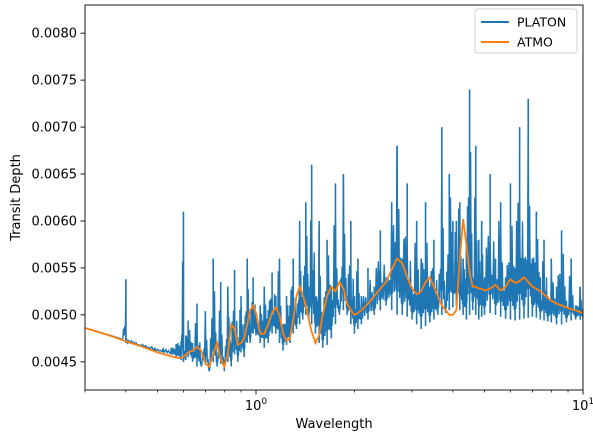  Describe the element at coordinates (55, 175) in the screenshot. I see `y-tick-label: 0.0065` at that location.